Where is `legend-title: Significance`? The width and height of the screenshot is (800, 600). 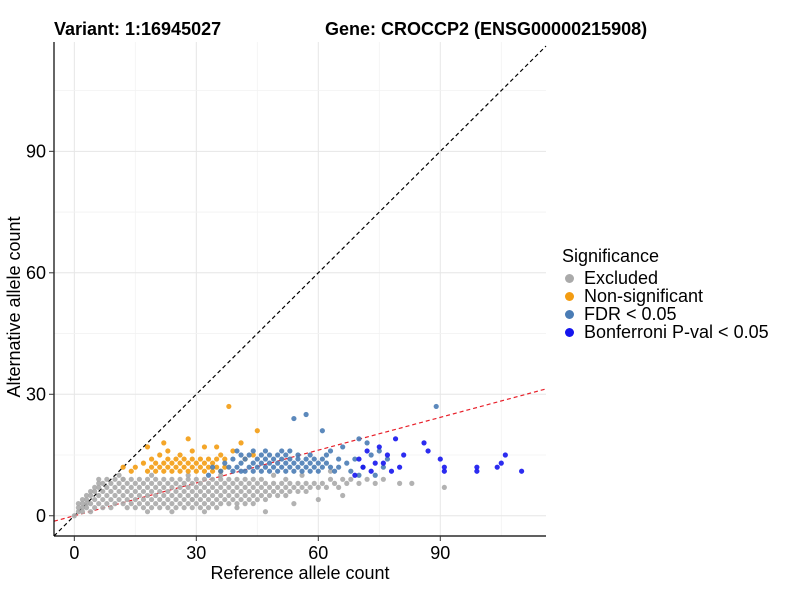 legend-title: Significance is located at coordinates (611, 256).